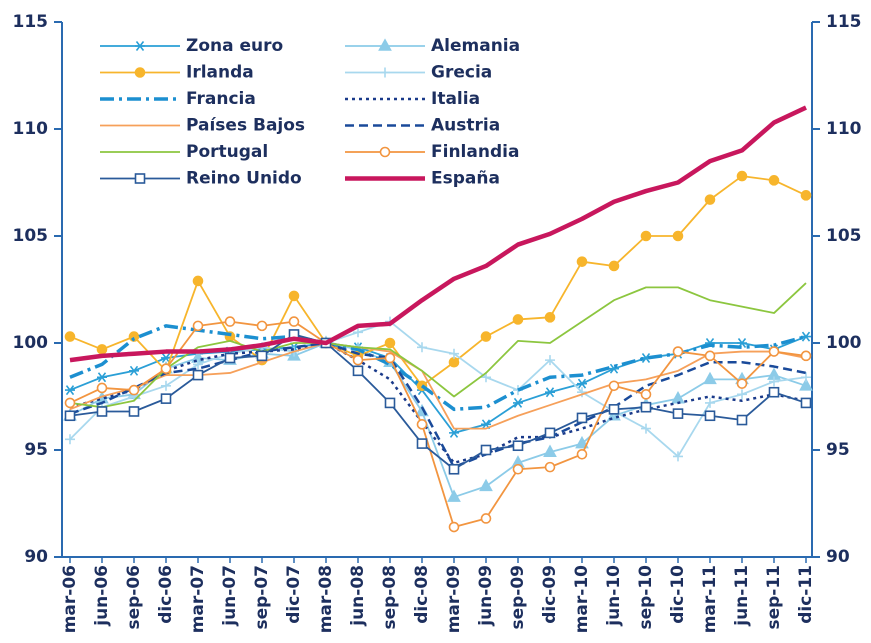  Describe the element at coordinates (582, 599) in the screenshot. I see `x-tick-label: mar-10` at that location.